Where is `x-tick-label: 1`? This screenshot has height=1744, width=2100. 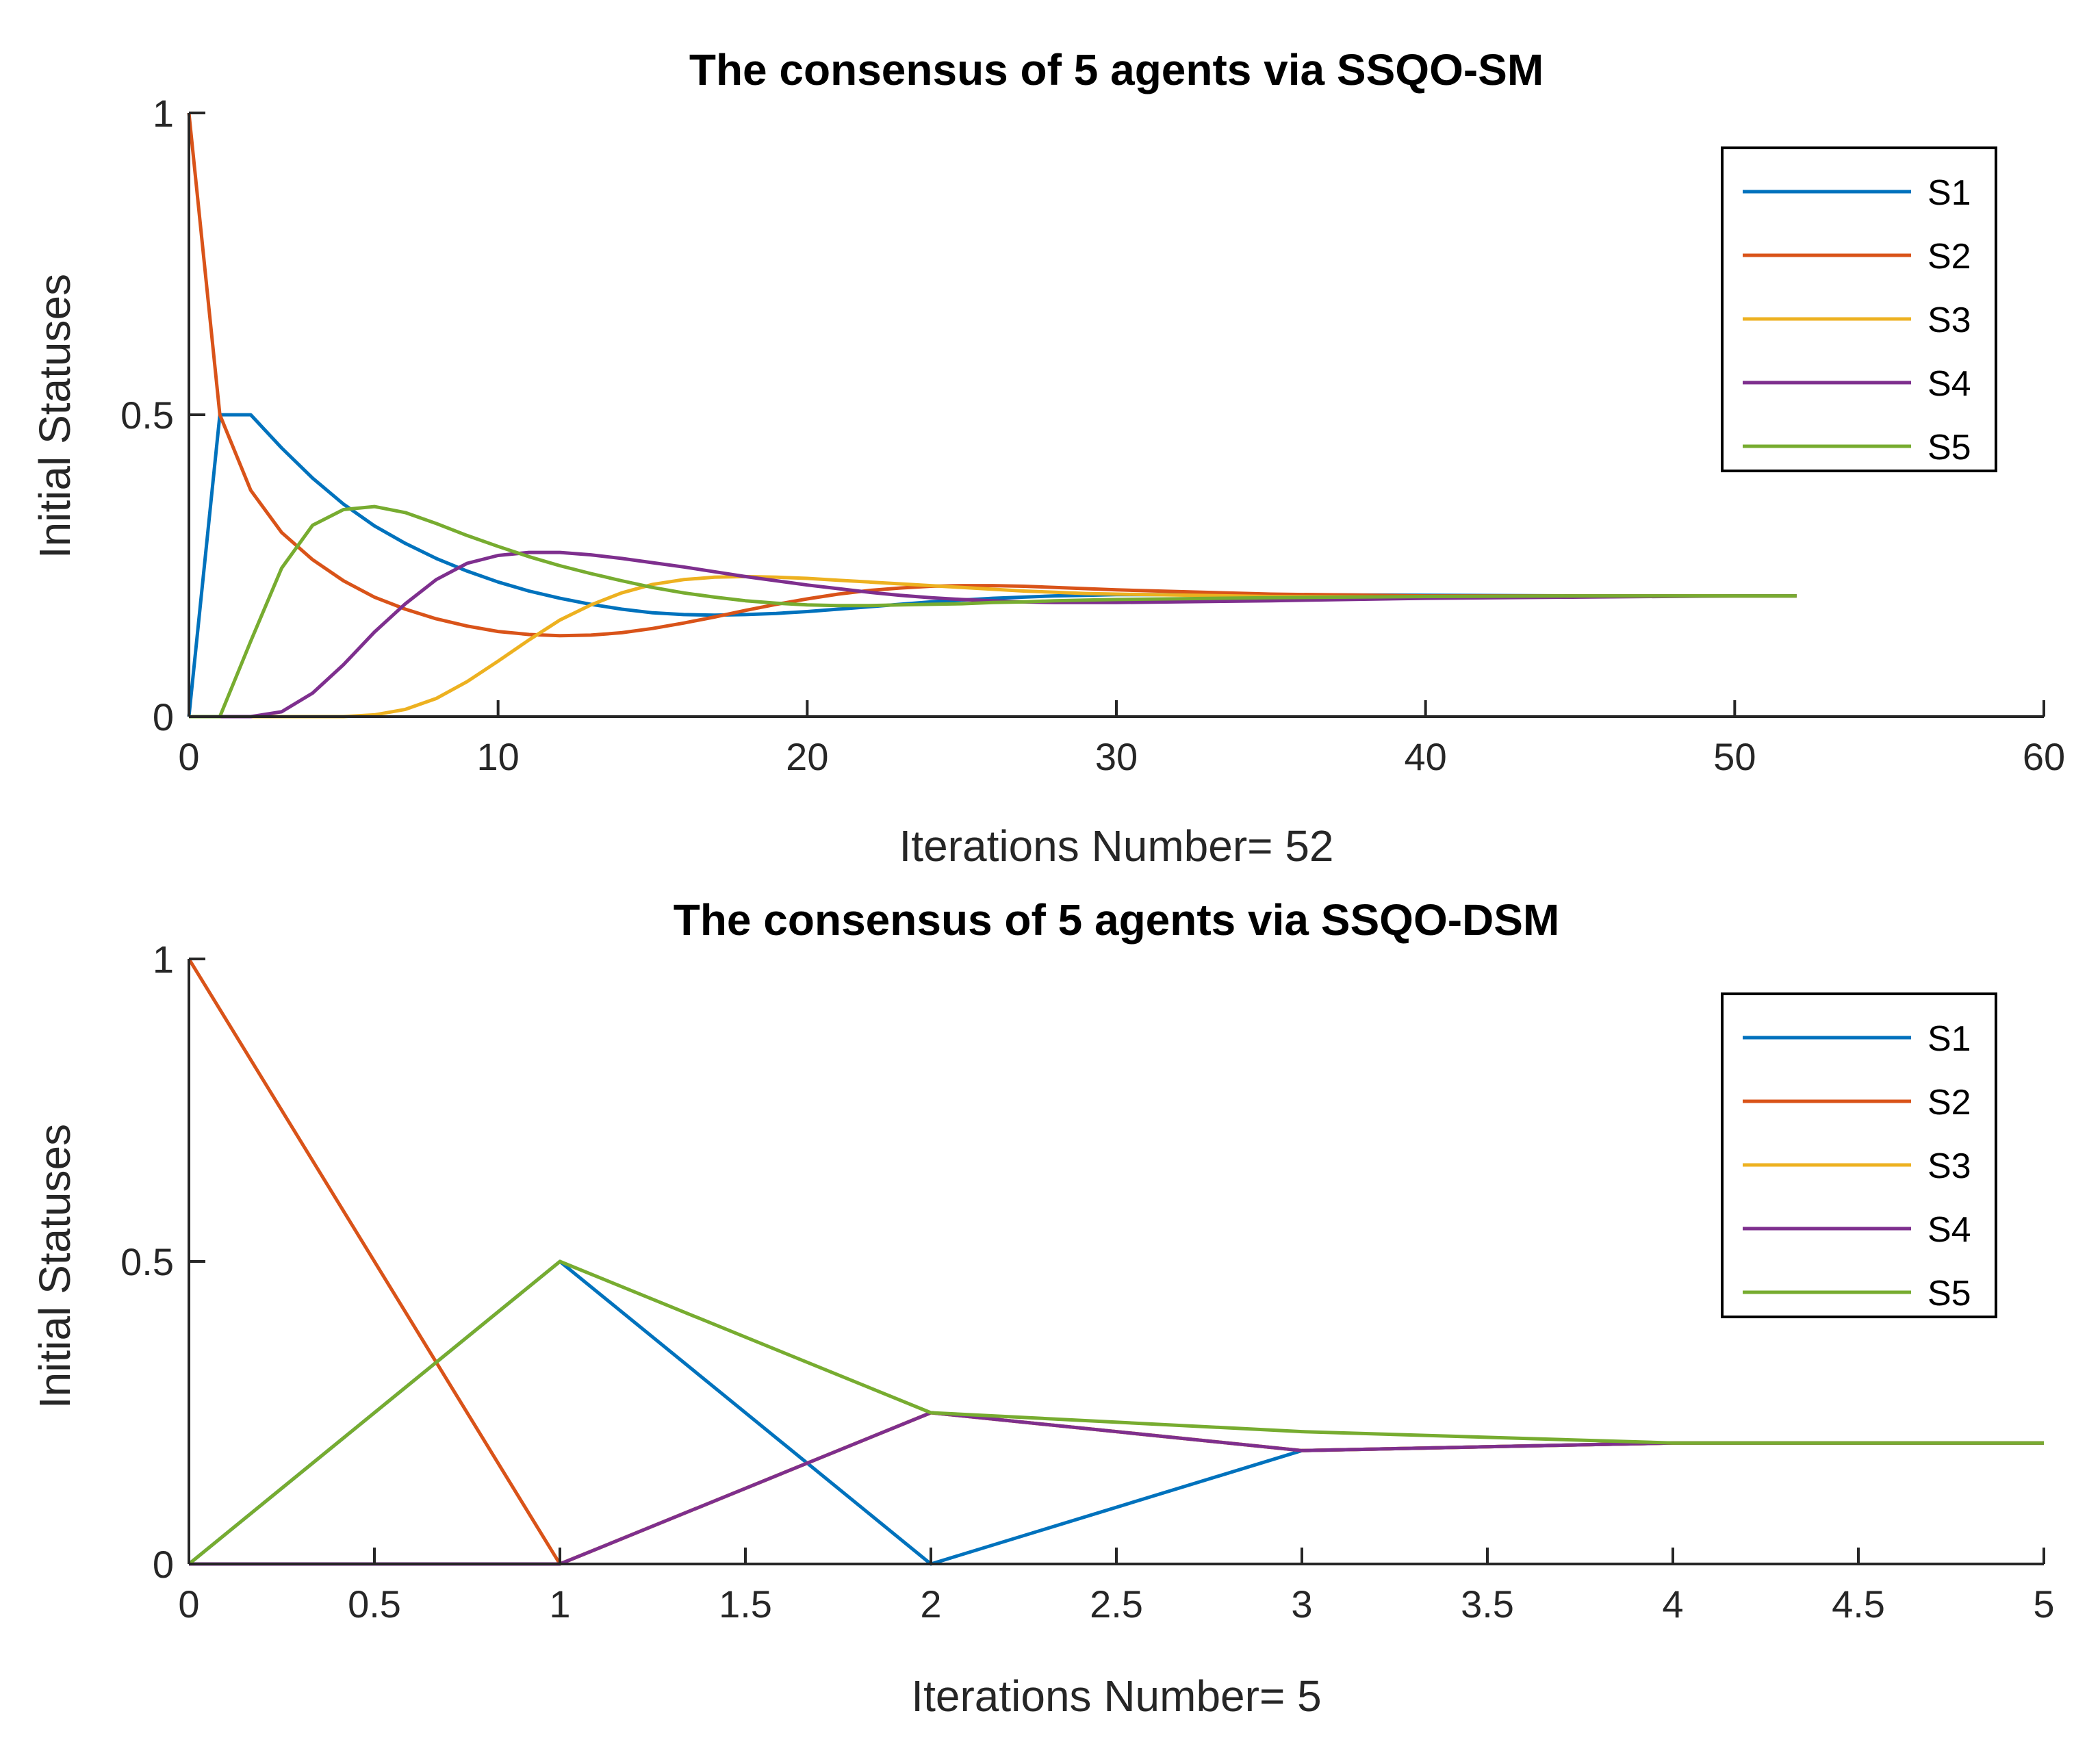
x-tick-label: 1 is located at coordinates (560, 1604).